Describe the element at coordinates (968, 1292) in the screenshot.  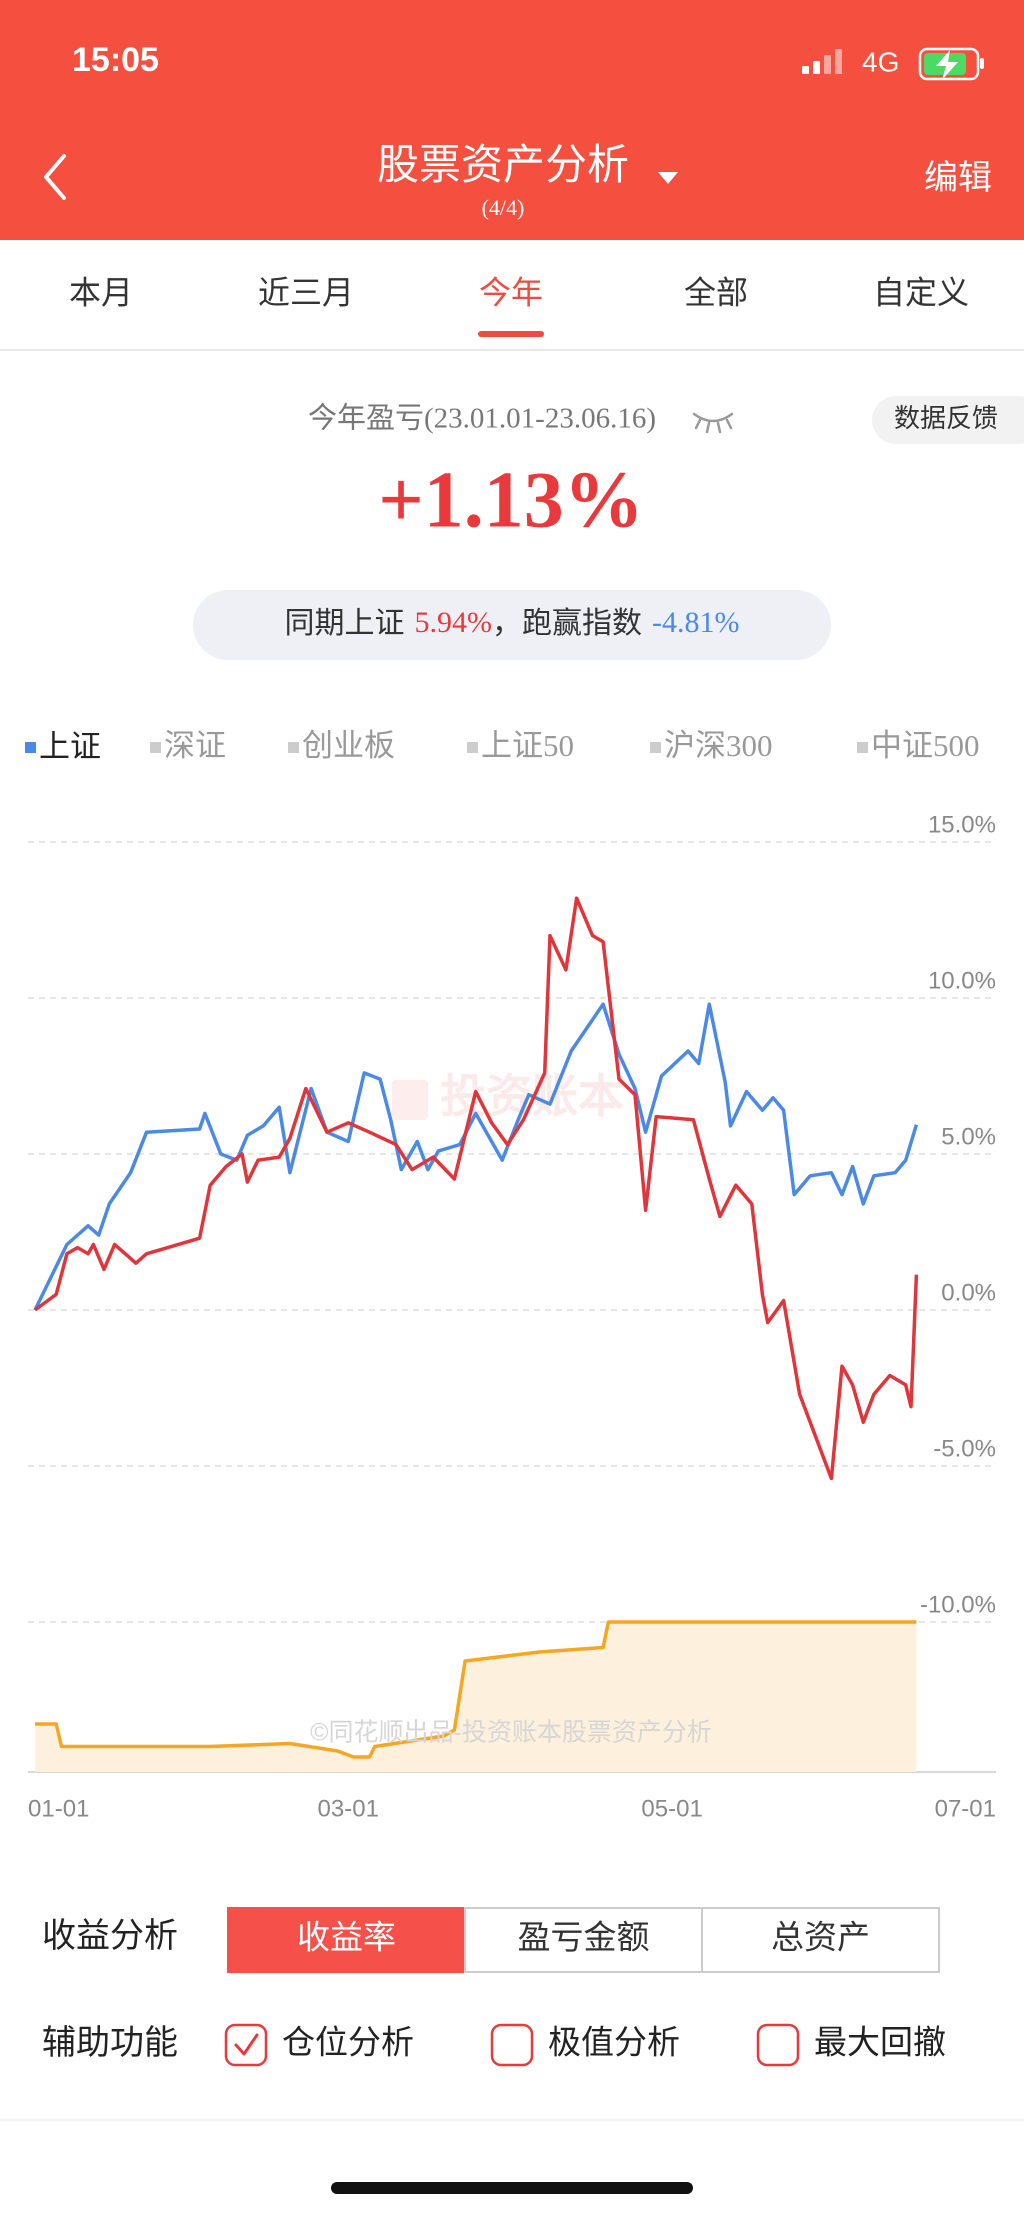
I see `y-tick-label: 0.0%` at that location.